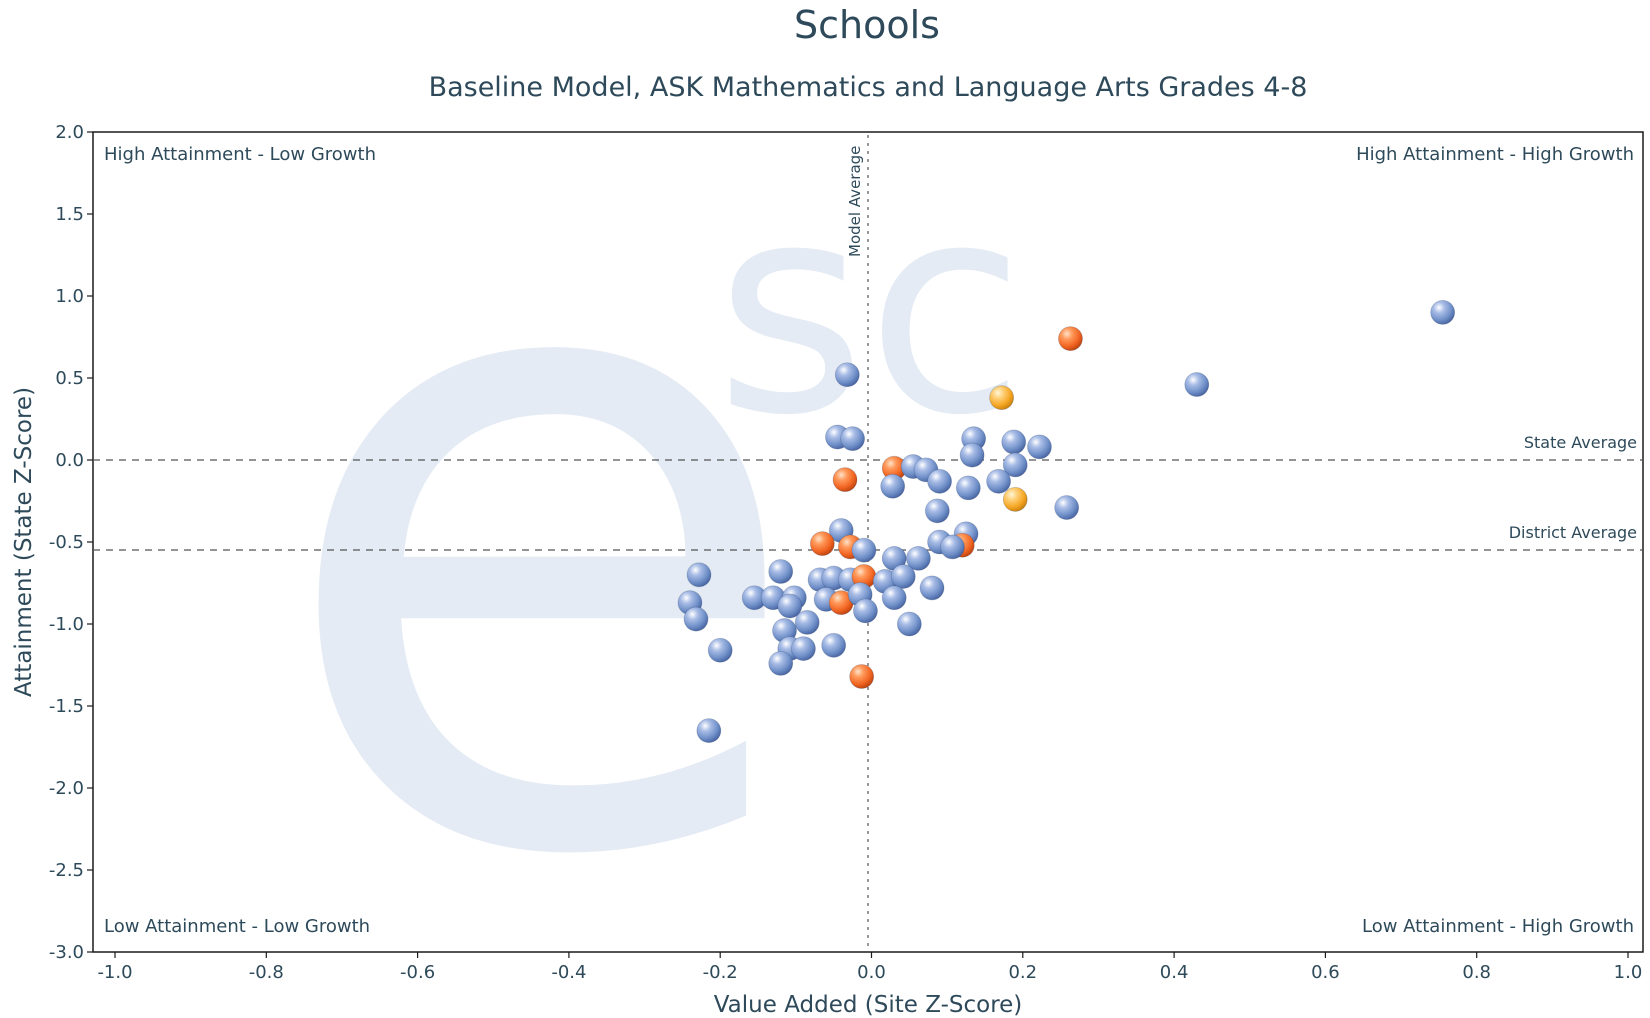  What do you see at coordinates (1022, 972) in the screenshot?
I see `x-tick-label: 0.2` at bounding box center [1022, 972].